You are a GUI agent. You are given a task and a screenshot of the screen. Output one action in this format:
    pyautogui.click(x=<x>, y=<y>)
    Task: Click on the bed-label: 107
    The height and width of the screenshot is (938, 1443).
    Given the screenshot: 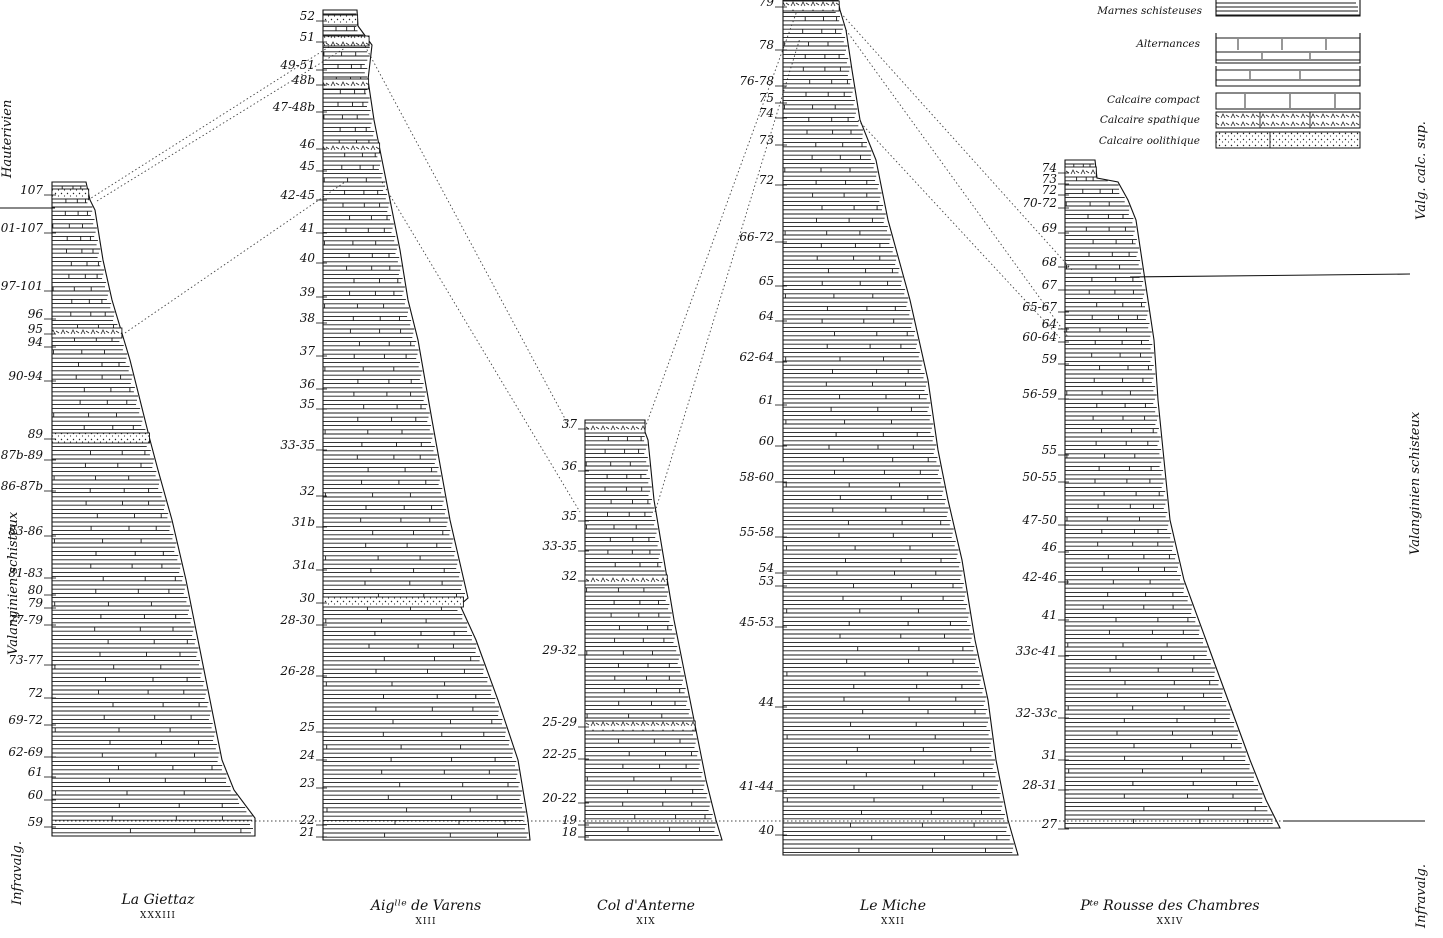 What is the action you would take?
    pyautogui.click(x=31, y=190)
    